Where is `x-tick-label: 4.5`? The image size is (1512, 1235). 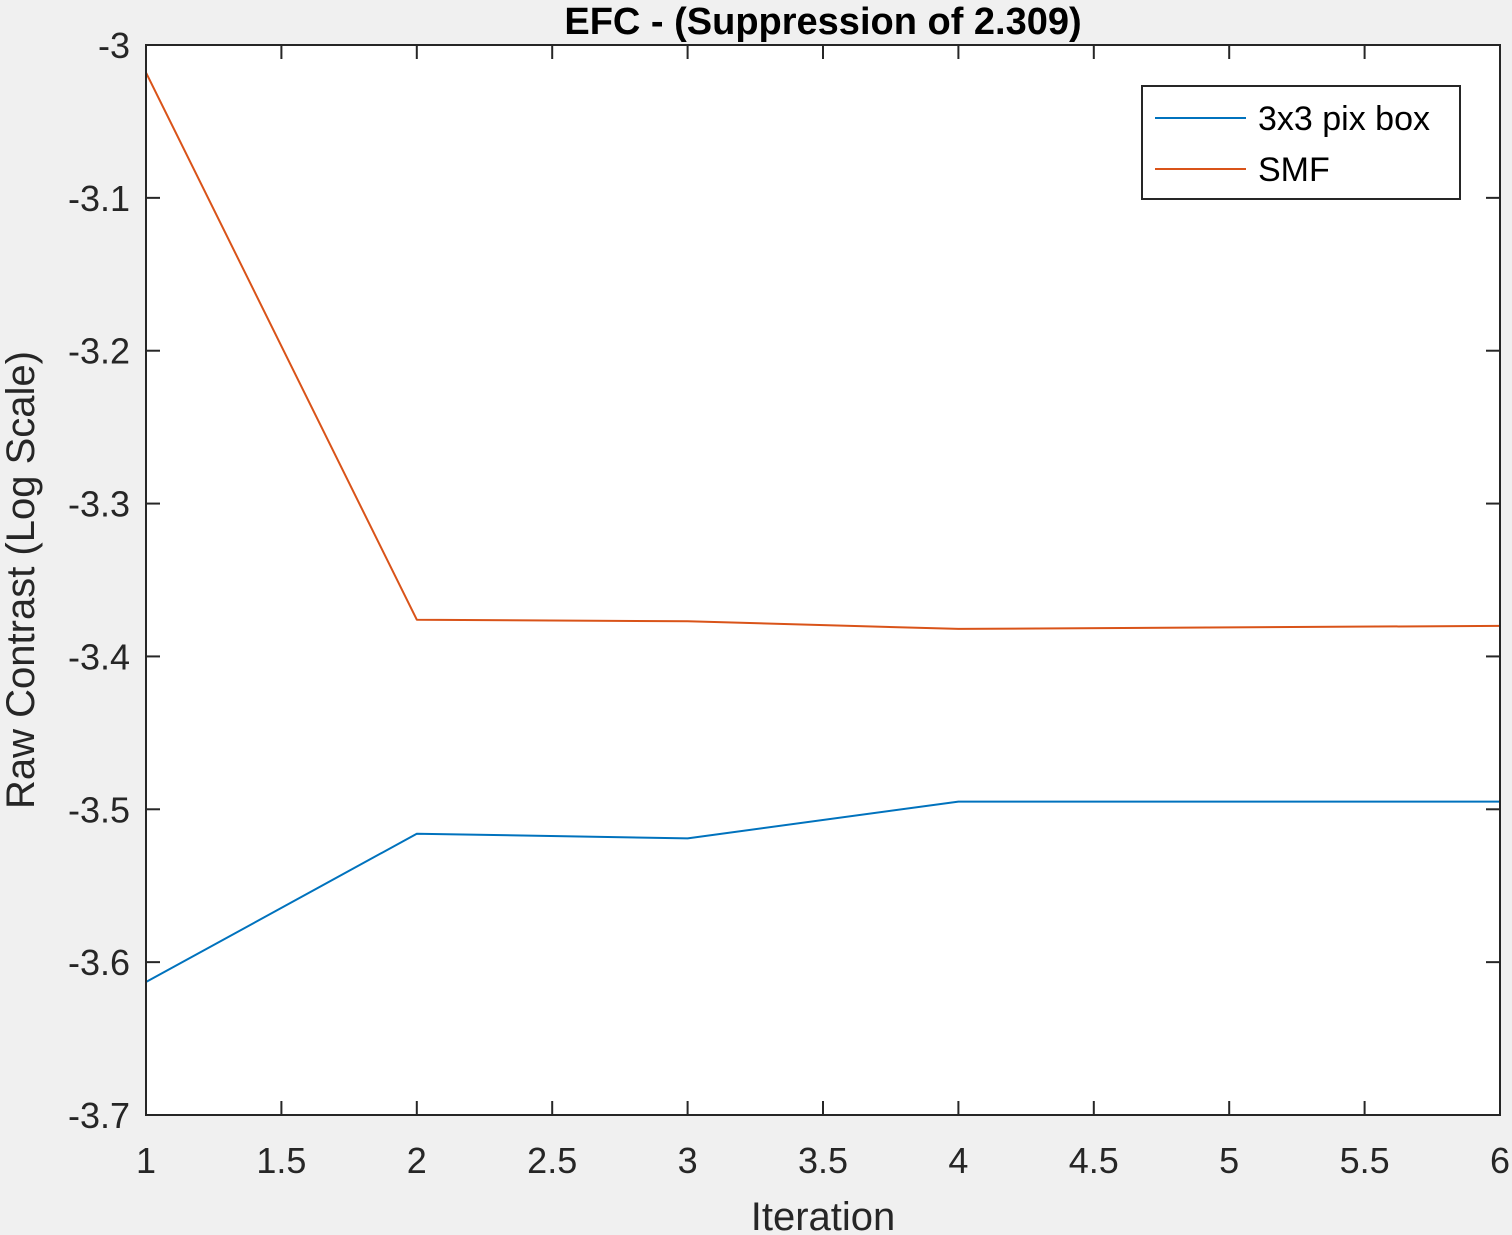 x-tick-label: 4.5 is located at coordinates (1094, 1160).